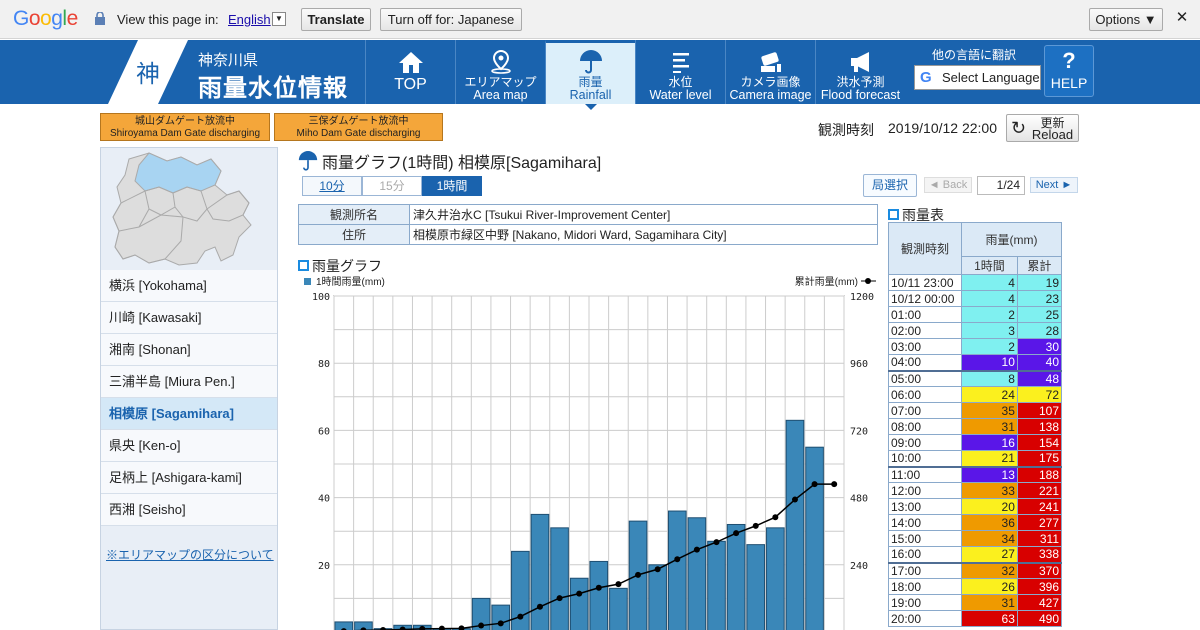  I want to click on row-cum: 490, so click(1039, 618).